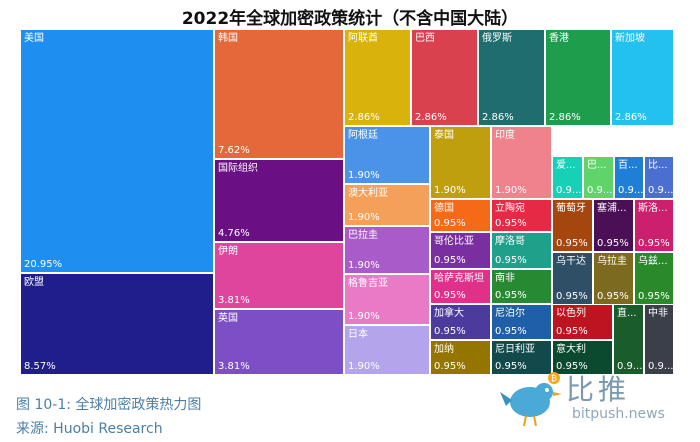  What do you see at coordinates (459, 278) in the screenshot?
I see `cell-label: 哈萨克斯坦` at bounding box center [459, 278].